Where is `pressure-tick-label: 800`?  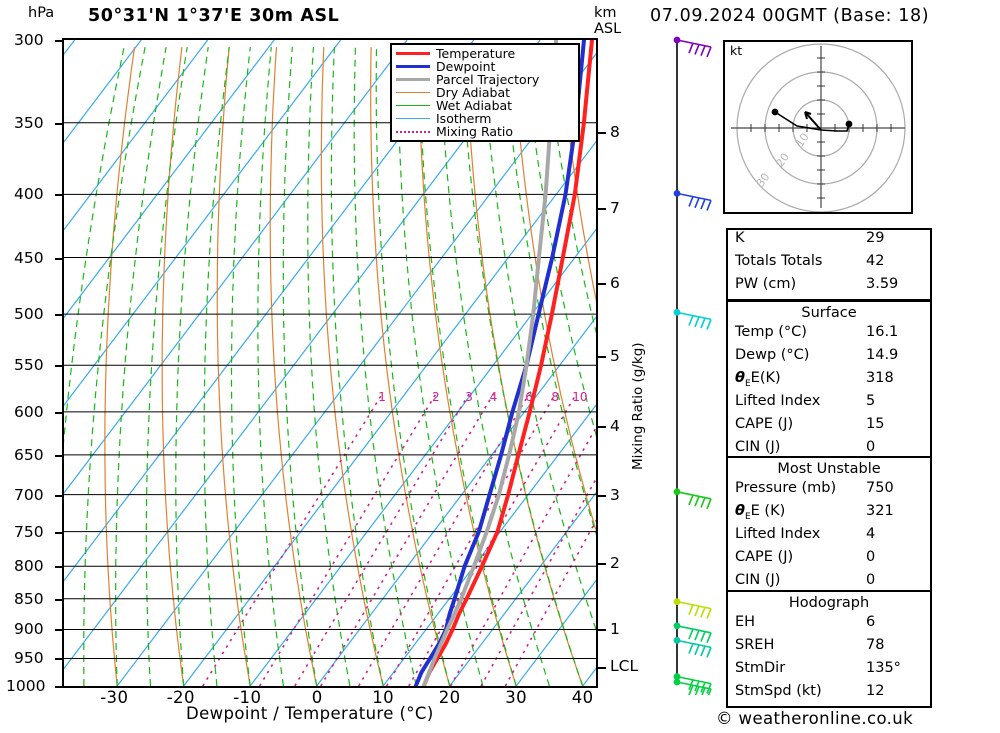
pressure-tick-label: 800 is located at coordinates (29, 566).